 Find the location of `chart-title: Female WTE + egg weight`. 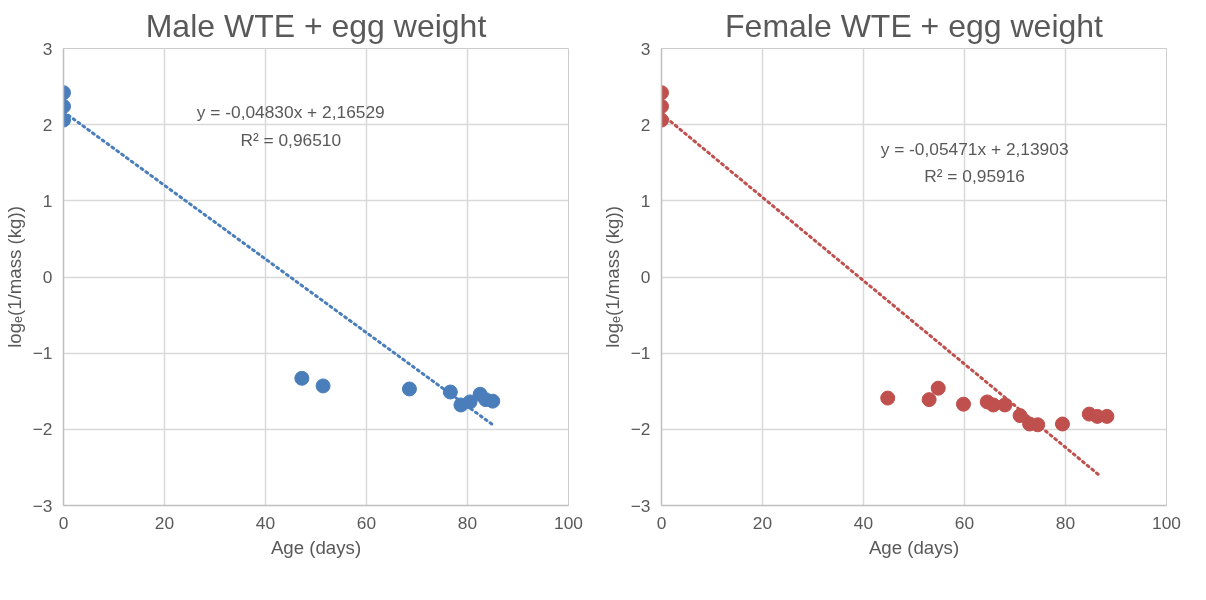

chart-title: Female WTE + egg weight is located at coordinates (914, 25).